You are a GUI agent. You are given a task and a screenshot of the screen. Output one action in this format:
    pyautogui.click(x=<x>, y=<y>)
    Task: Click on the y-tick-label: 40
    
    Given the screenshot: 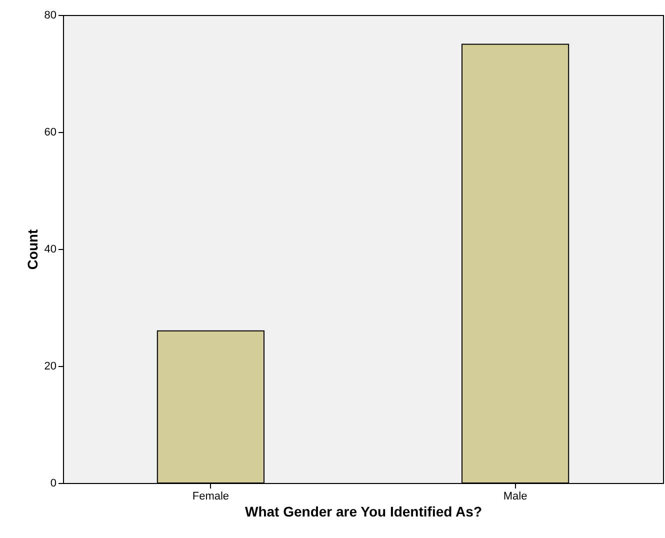 What is the action you would take?
    pyautogui.click(x=50, y=250)
    